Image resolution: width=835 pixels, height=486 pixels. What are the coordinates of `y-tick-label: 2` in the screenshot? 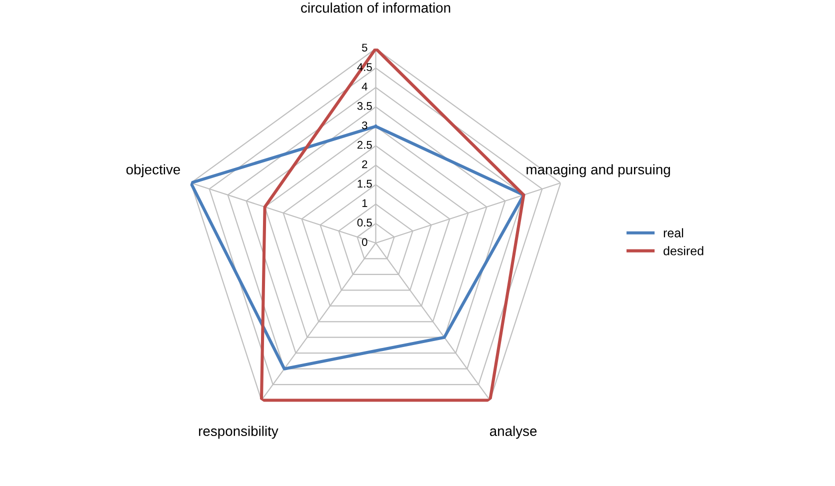 It's located at (365, 164).